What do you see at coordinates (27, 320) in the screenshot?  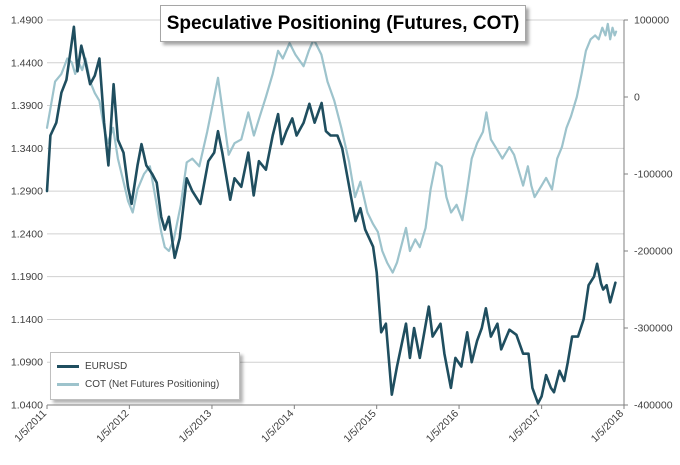 I see `y-left-tick-label: 1.1400` at bounding box center [27, 320].